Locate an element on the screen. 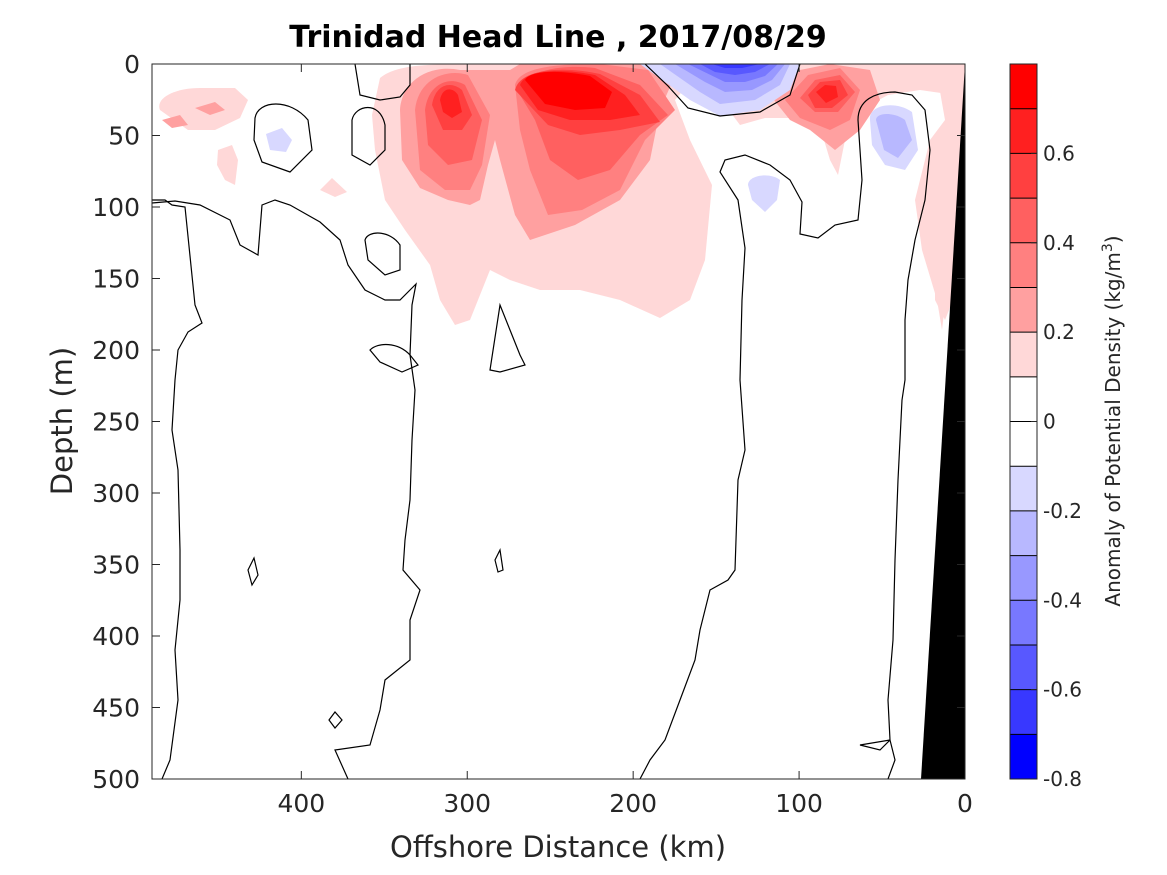 This screenshot has width=1167, height=875. y-tick-label: 200 is located at coordinates (116, 350).